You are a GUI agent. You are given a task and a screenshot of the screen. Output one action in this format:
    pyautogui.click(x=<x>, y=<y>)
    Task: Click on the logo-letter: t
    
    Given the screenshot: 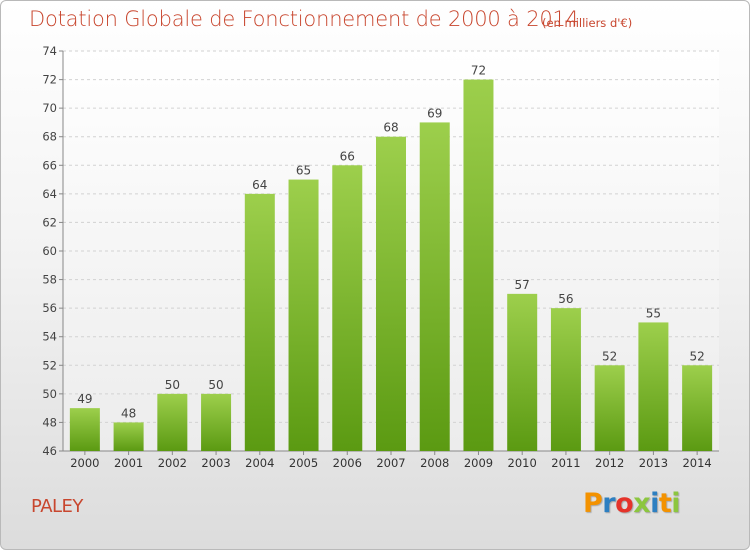 What is the action you would take?
    pyautogui.click(x=665, y=503)
    